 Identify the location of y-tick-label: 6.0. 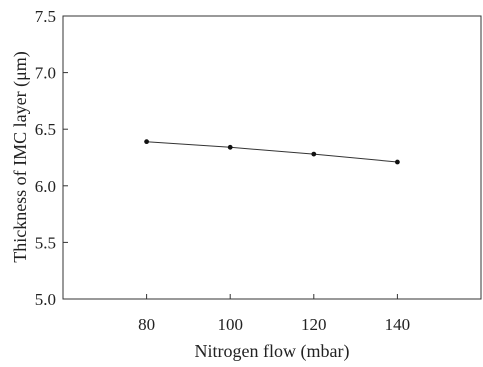
(45, 186).